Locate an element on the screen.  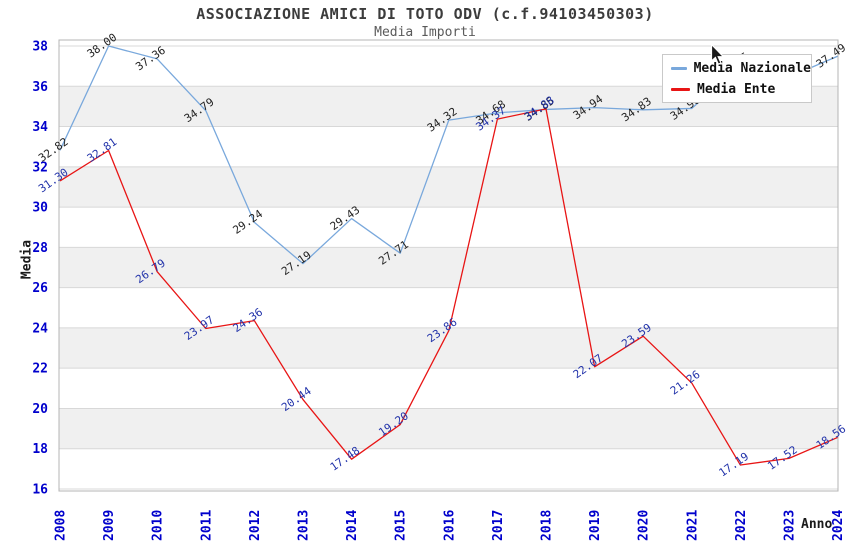
x-axis-title: Anno is located at coordinates (817, 524).